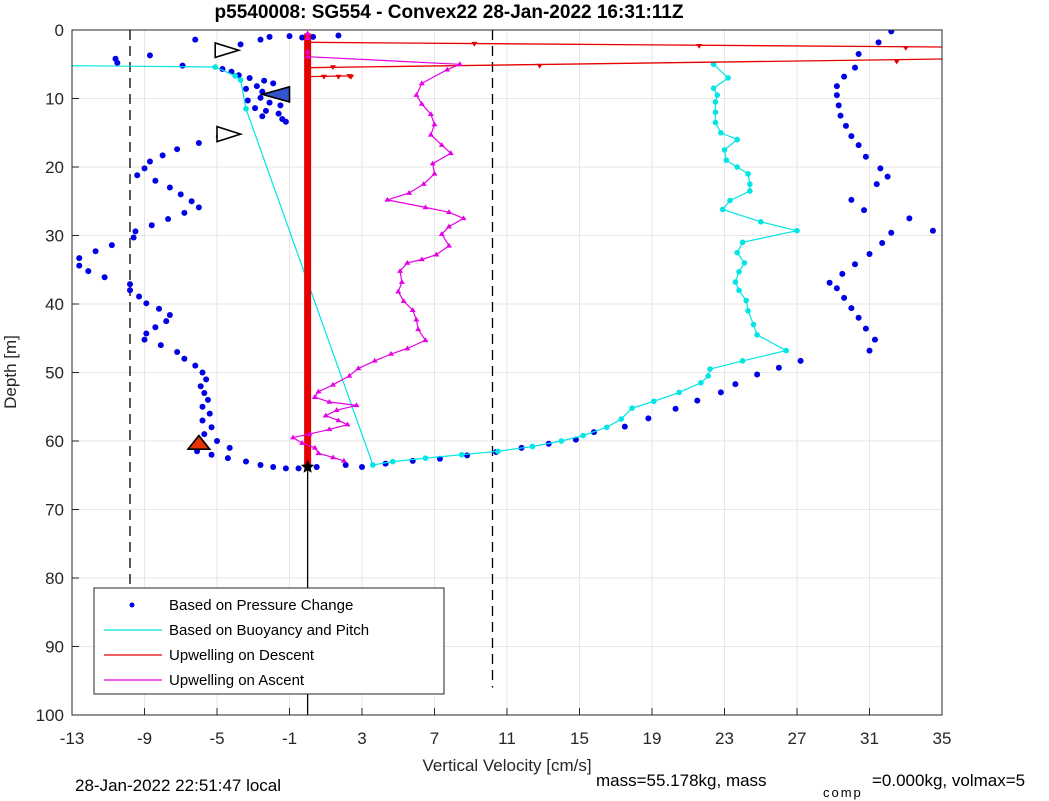 This screenshot has width=1049, height=801. What do you see at coordinates (54, 236) in the screenshot?
I see `y-tick-label: 30` at bounding box center [54, 236].